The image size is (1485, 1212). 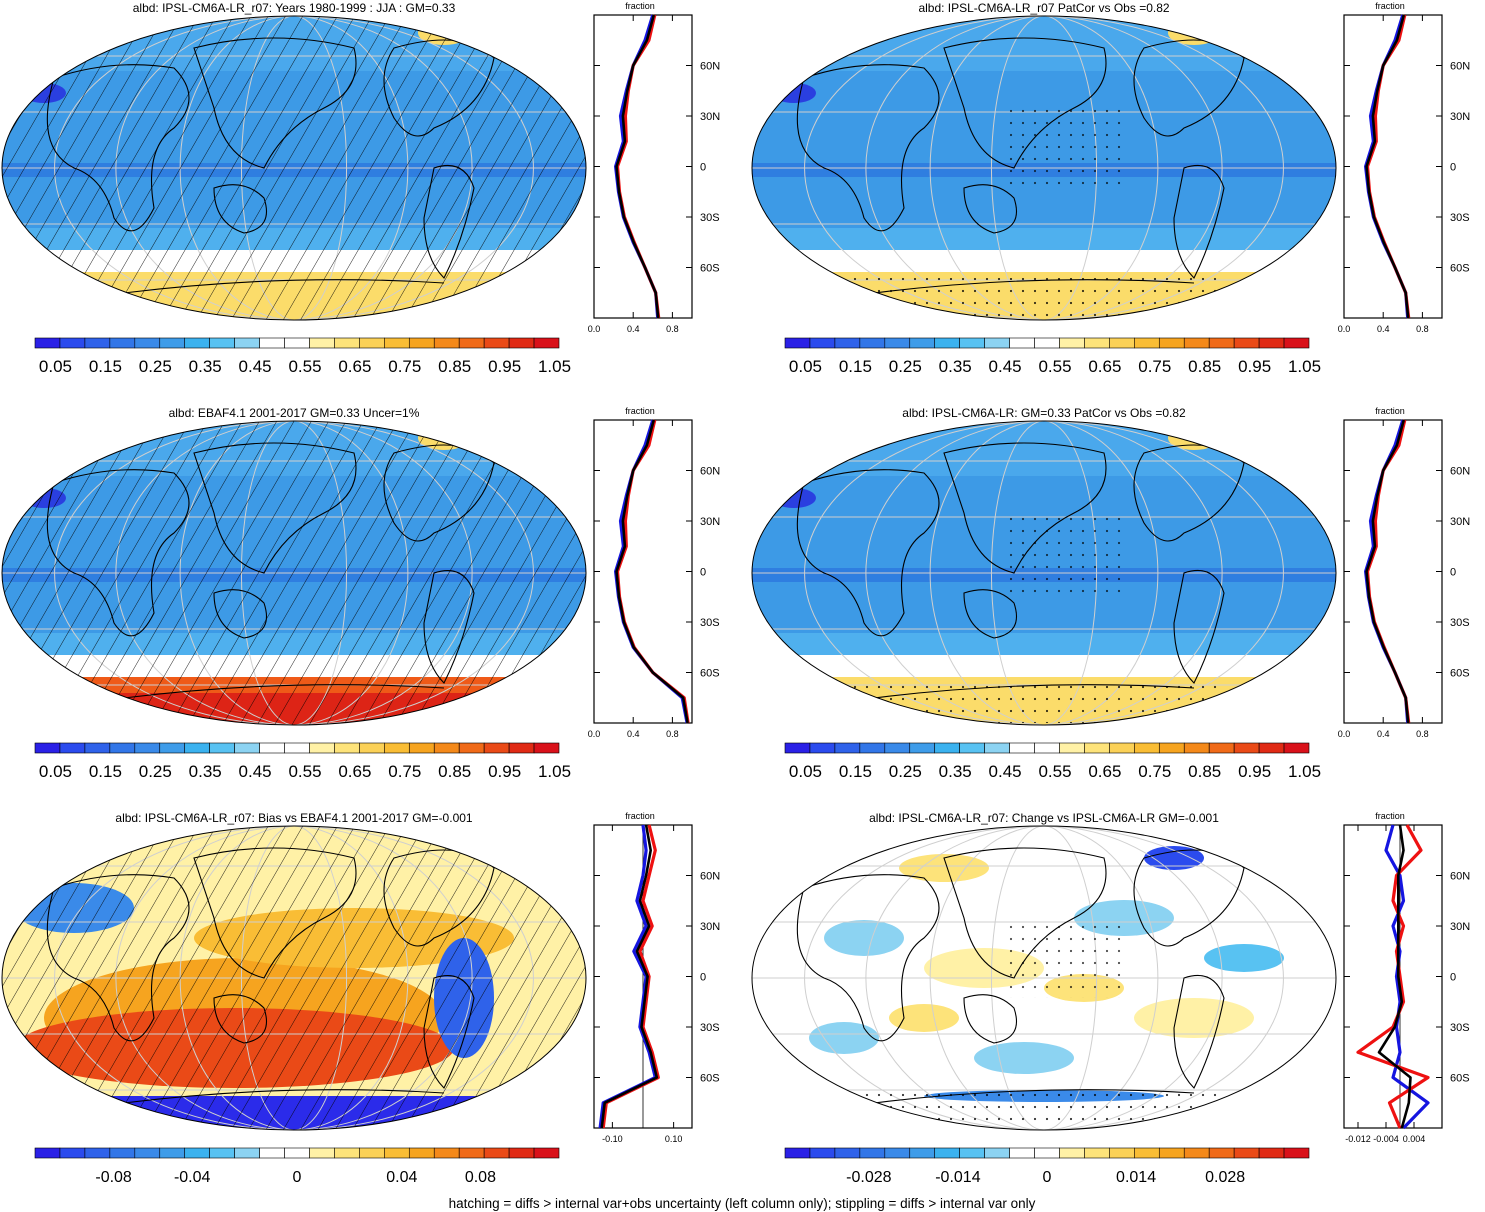 I want to click on x-tick-label: 0.4, so click(x=1383, y=734).